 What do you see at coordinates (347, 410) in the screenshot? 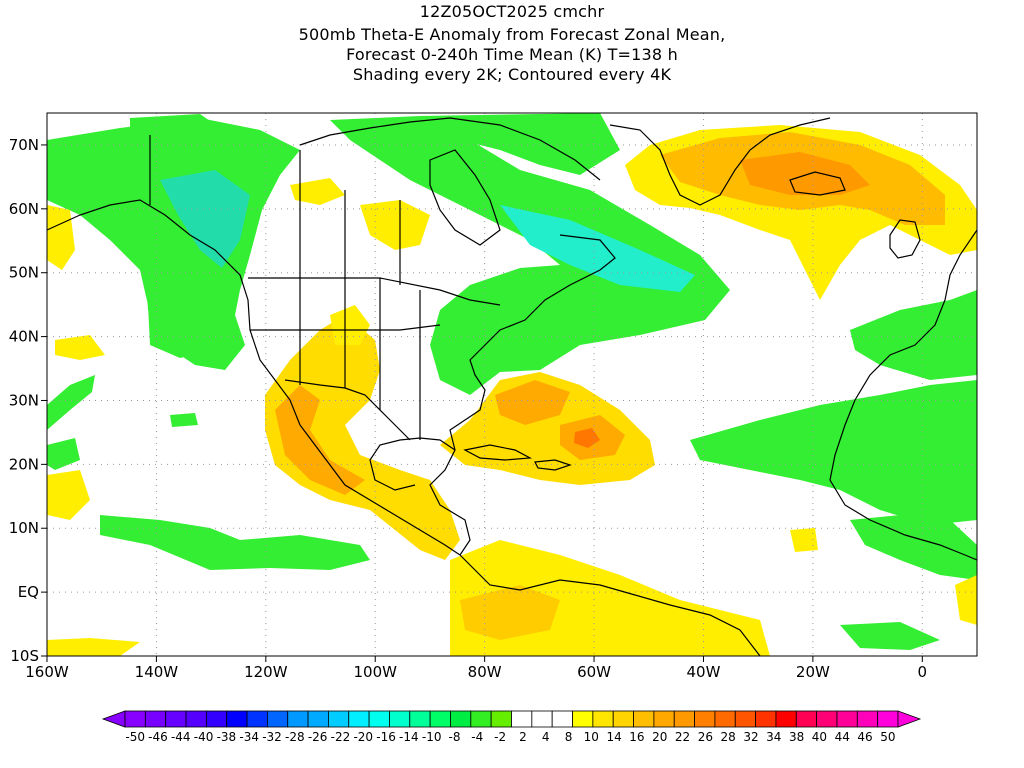
I see `border-us-mexico` at bounding box center [347, 410].